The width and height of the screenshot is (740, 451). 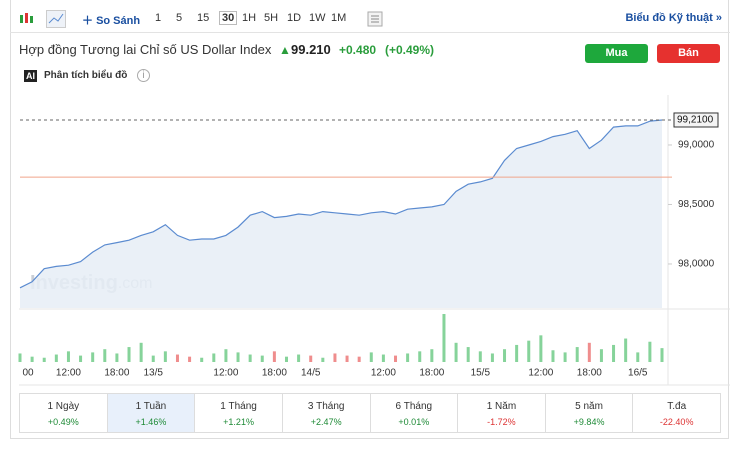 What do you see at coordinates (616, 53) in the screenshot?
I see `buy-button: Mua` at bounding box center [616, 53].